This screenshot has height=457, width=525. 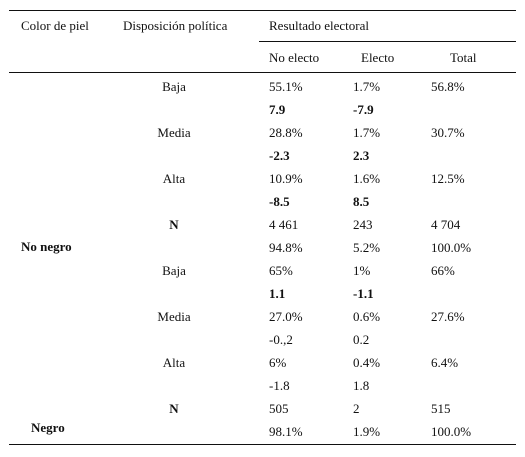 I want to click on cell-electo: -7.9, so click(x=363, y=109).